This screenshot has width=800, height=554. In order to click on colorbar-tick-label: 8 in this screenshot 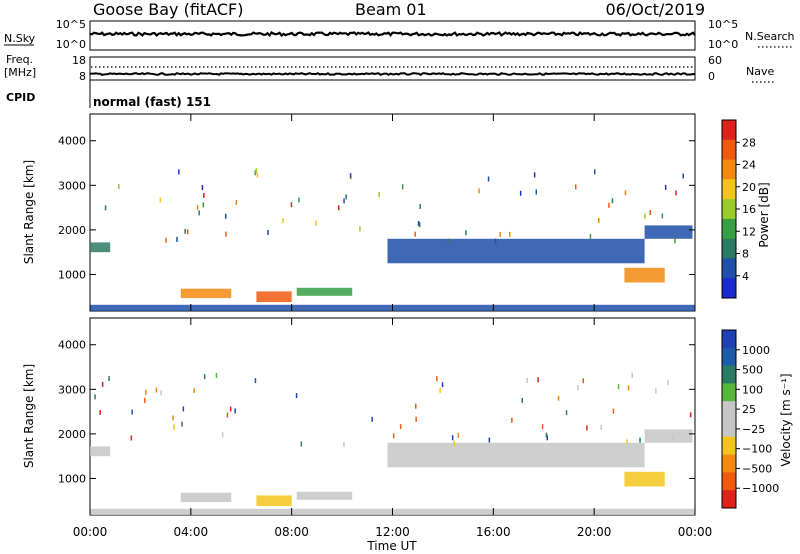, I will do `click(745, 254)`.